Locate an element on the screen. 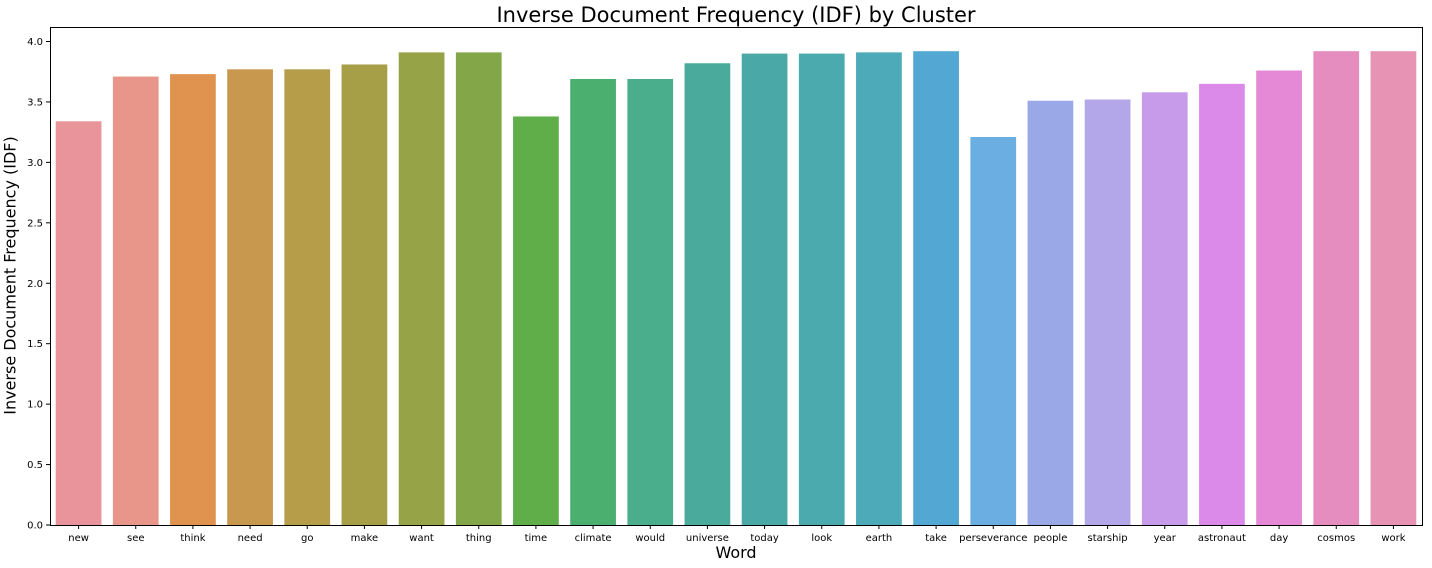 This screenshot has width=1432, height=568. x-tick-label: universe is located at coordinates (707, 538).